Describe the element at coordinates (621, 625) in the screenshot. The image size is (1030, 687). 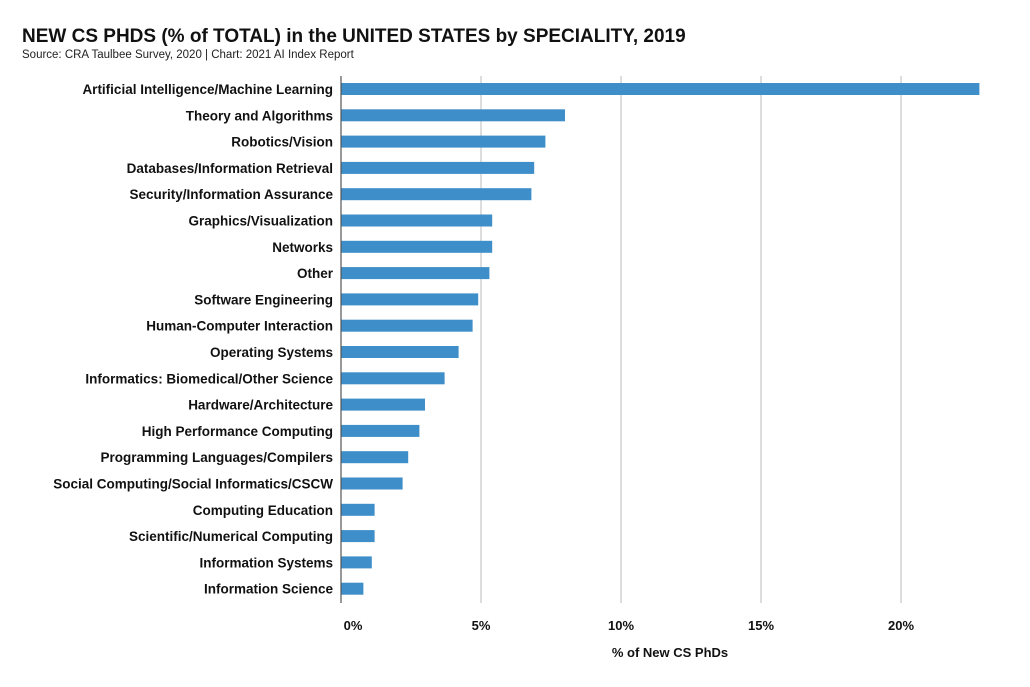
I see `x-tick-label: 10%` at that location.